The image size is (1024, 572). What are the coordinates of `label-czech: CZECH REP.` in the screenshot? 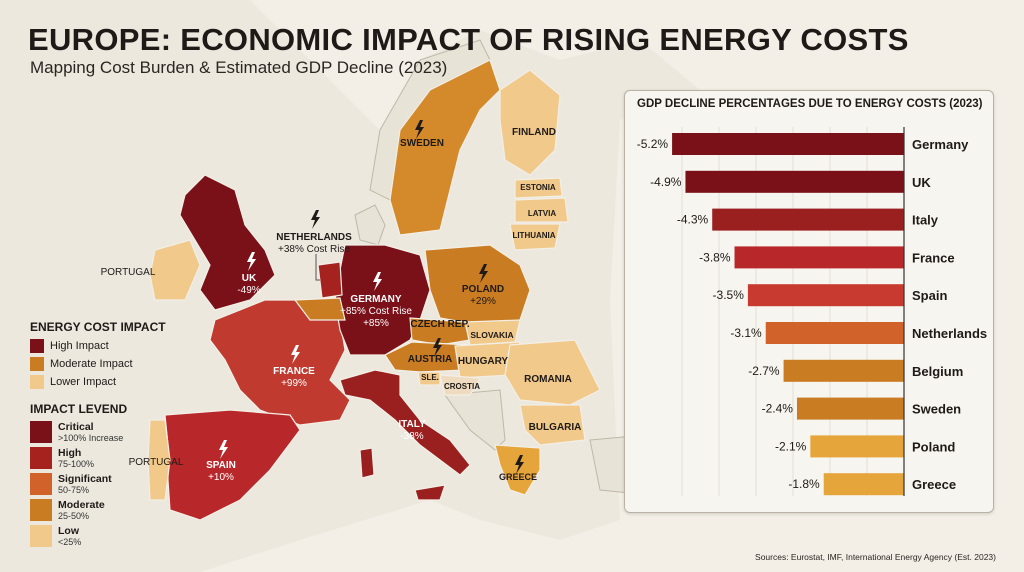 It's located at (440, 324).